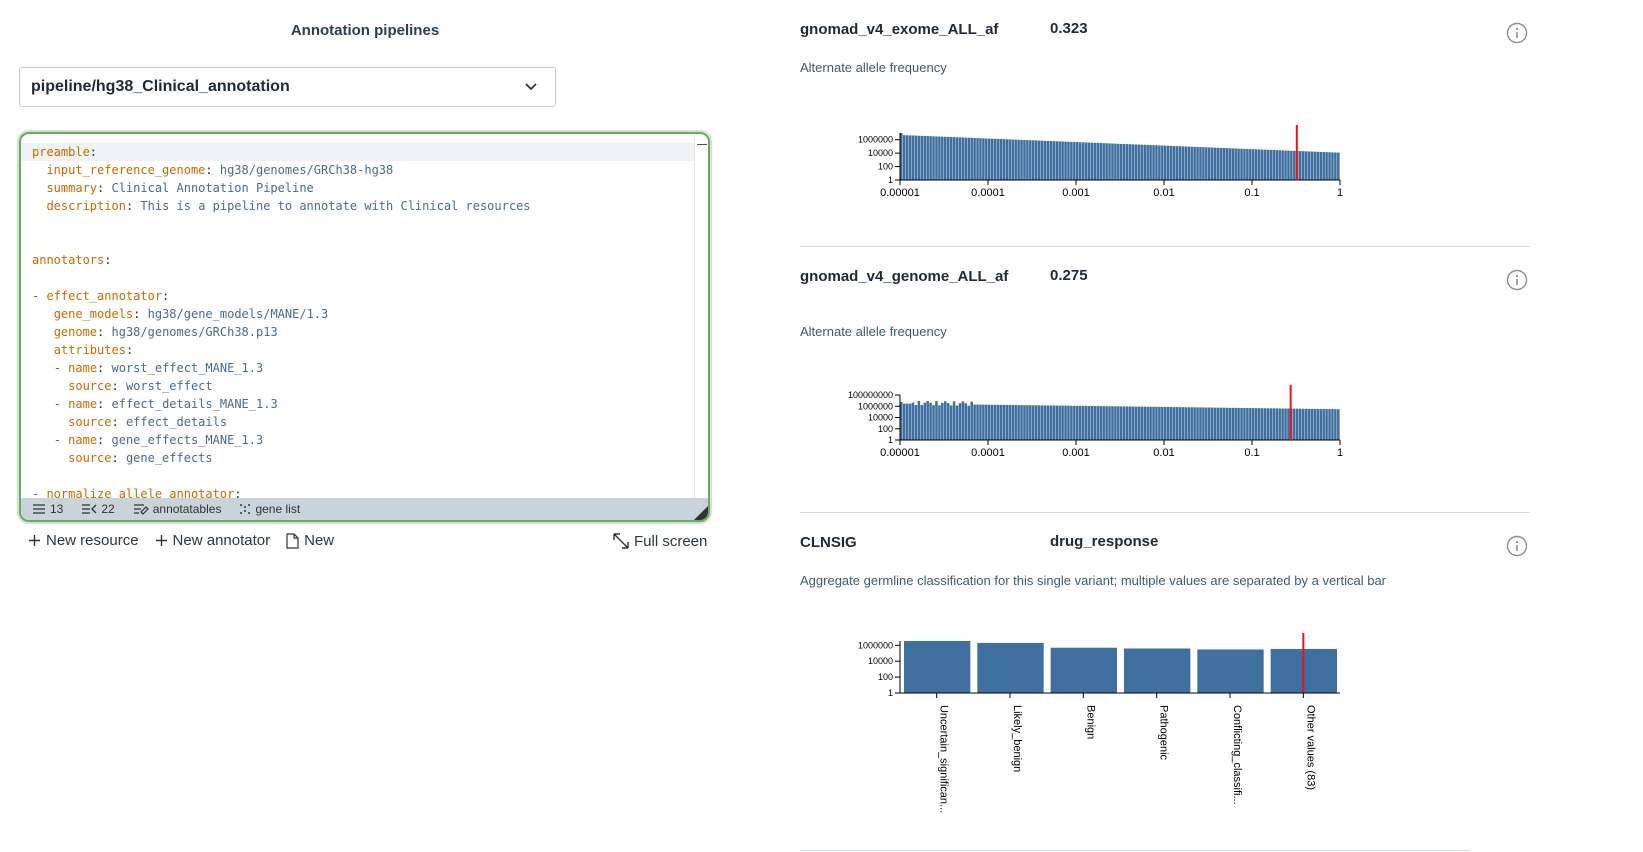 The width and height of the screenshot is (1643, 852). What do you see at coordinates (365, 30) in the screenshot?
I see `pipelines-title: Annotation pipelines` at bounding box center [365, 30].